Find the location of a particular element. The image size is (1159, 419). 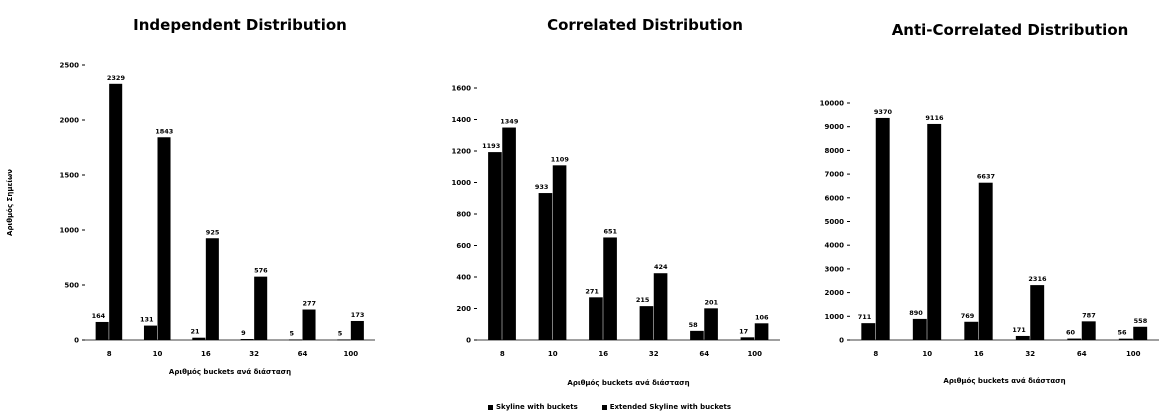

chart-title: Anti-Correlated Distribution is located at coordinates (1010, 30).